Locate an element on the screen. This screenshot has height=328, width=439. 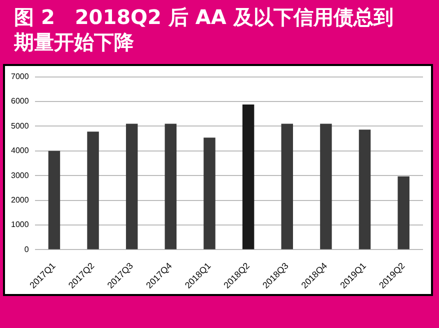
y-tick-label: 4000 is located at coordinates (20, 151).